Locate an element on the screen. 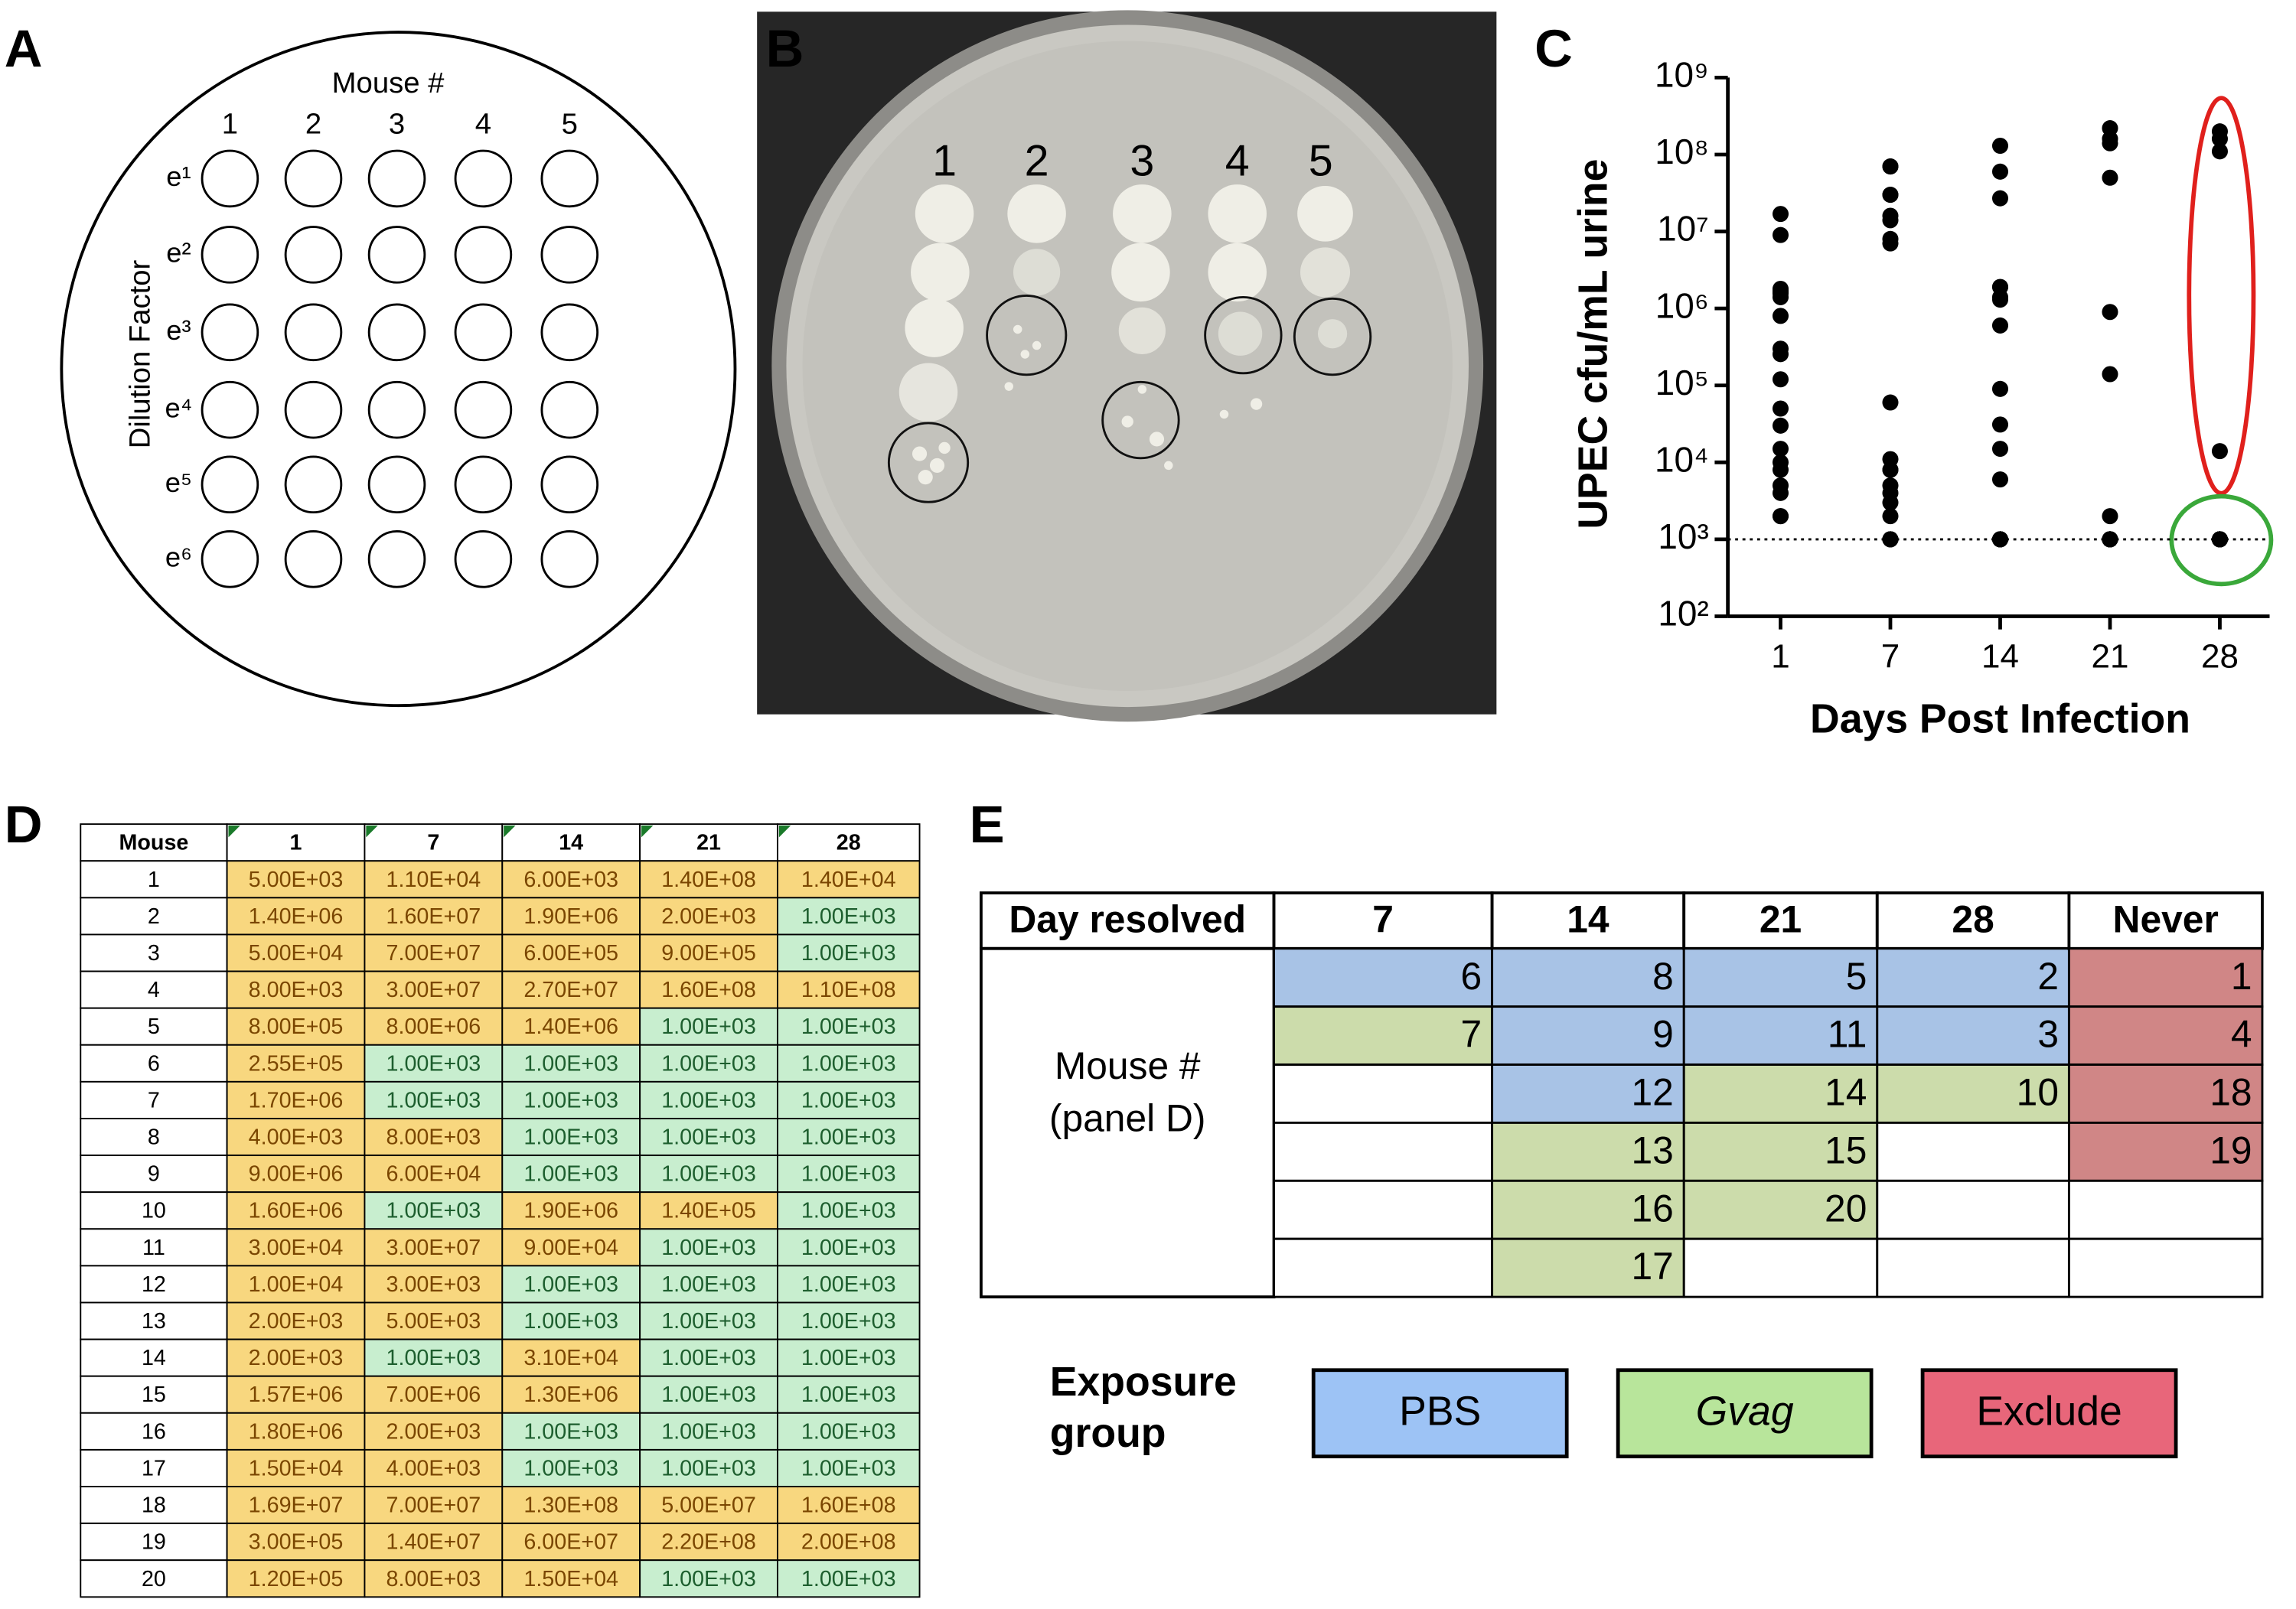 This screenshot has width=2296, height=1609. cell-text: 3.00E+05 is located at coordinates (296, 1543).